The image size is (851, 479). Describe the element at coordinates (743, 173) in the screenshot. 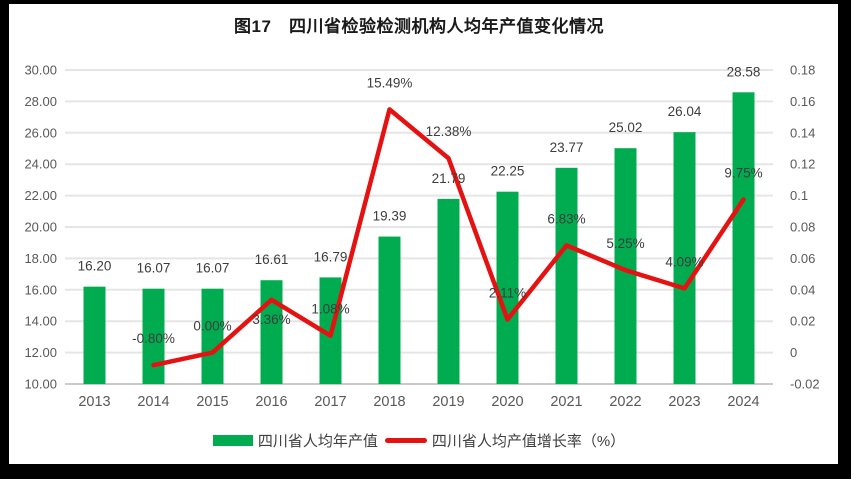

I see `line-value-label: 9.75%` at that location.